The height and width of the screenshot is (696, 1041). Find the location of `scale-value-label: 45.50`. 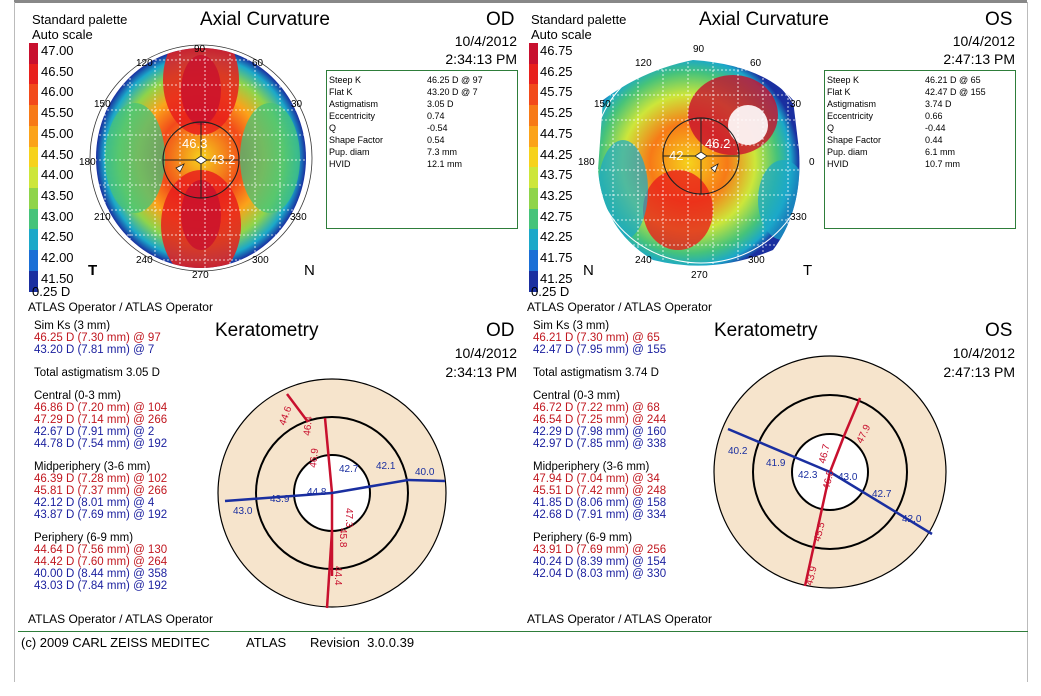

scale-value-label: 45.50 is located at coordinates (57, 113).